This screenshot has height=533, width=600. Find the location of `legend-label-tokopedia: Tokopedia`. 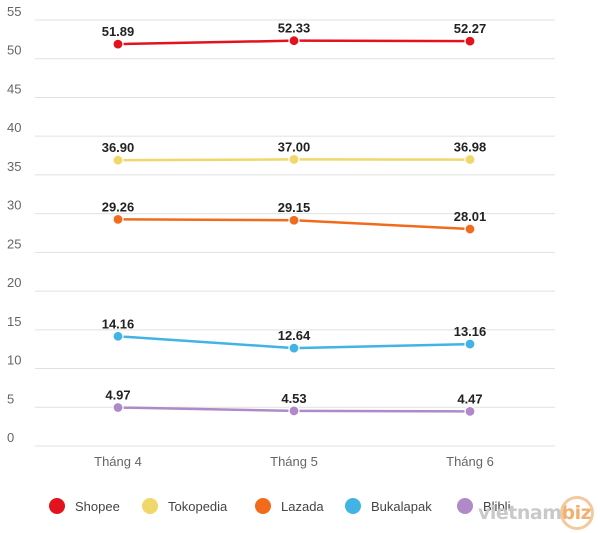

legend-label-tokopedia: Tokopedia is located at coordinates (198, 506).